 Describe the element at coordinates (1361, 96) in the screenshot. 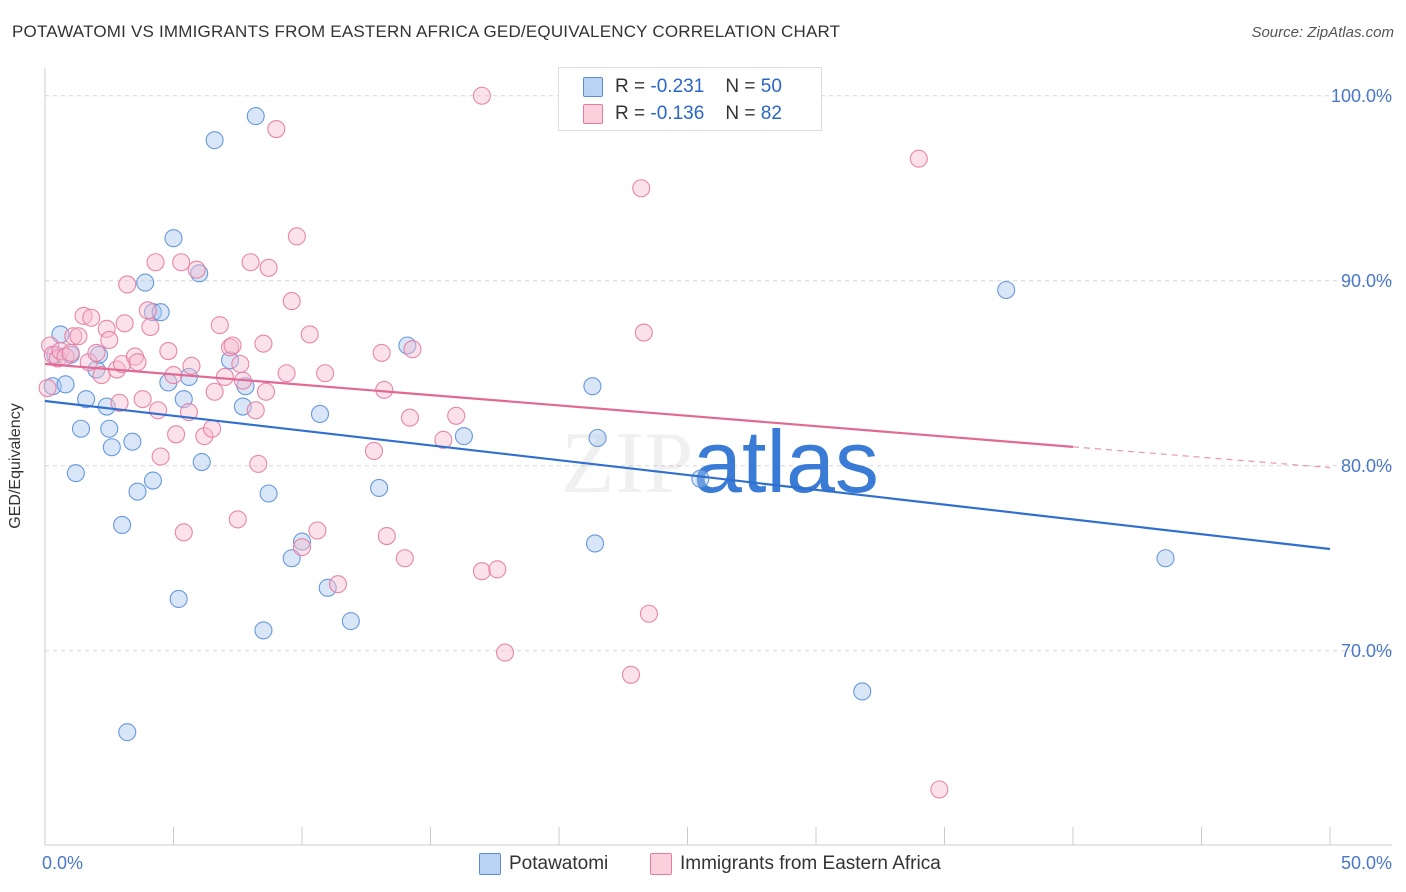

I see `y-tick-label-0: 100.0%` at that location.